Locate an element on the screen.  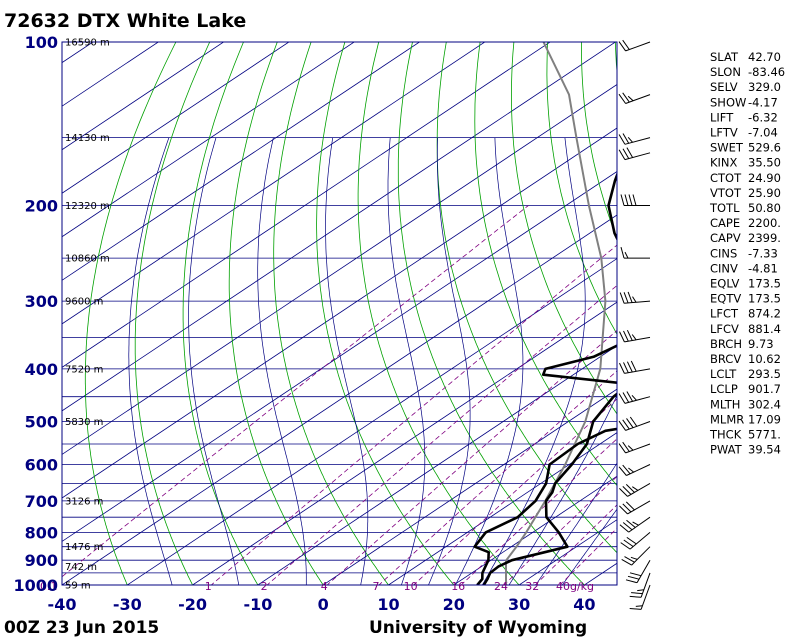
index-value: 24.90 is located at coordinates (764, 178).